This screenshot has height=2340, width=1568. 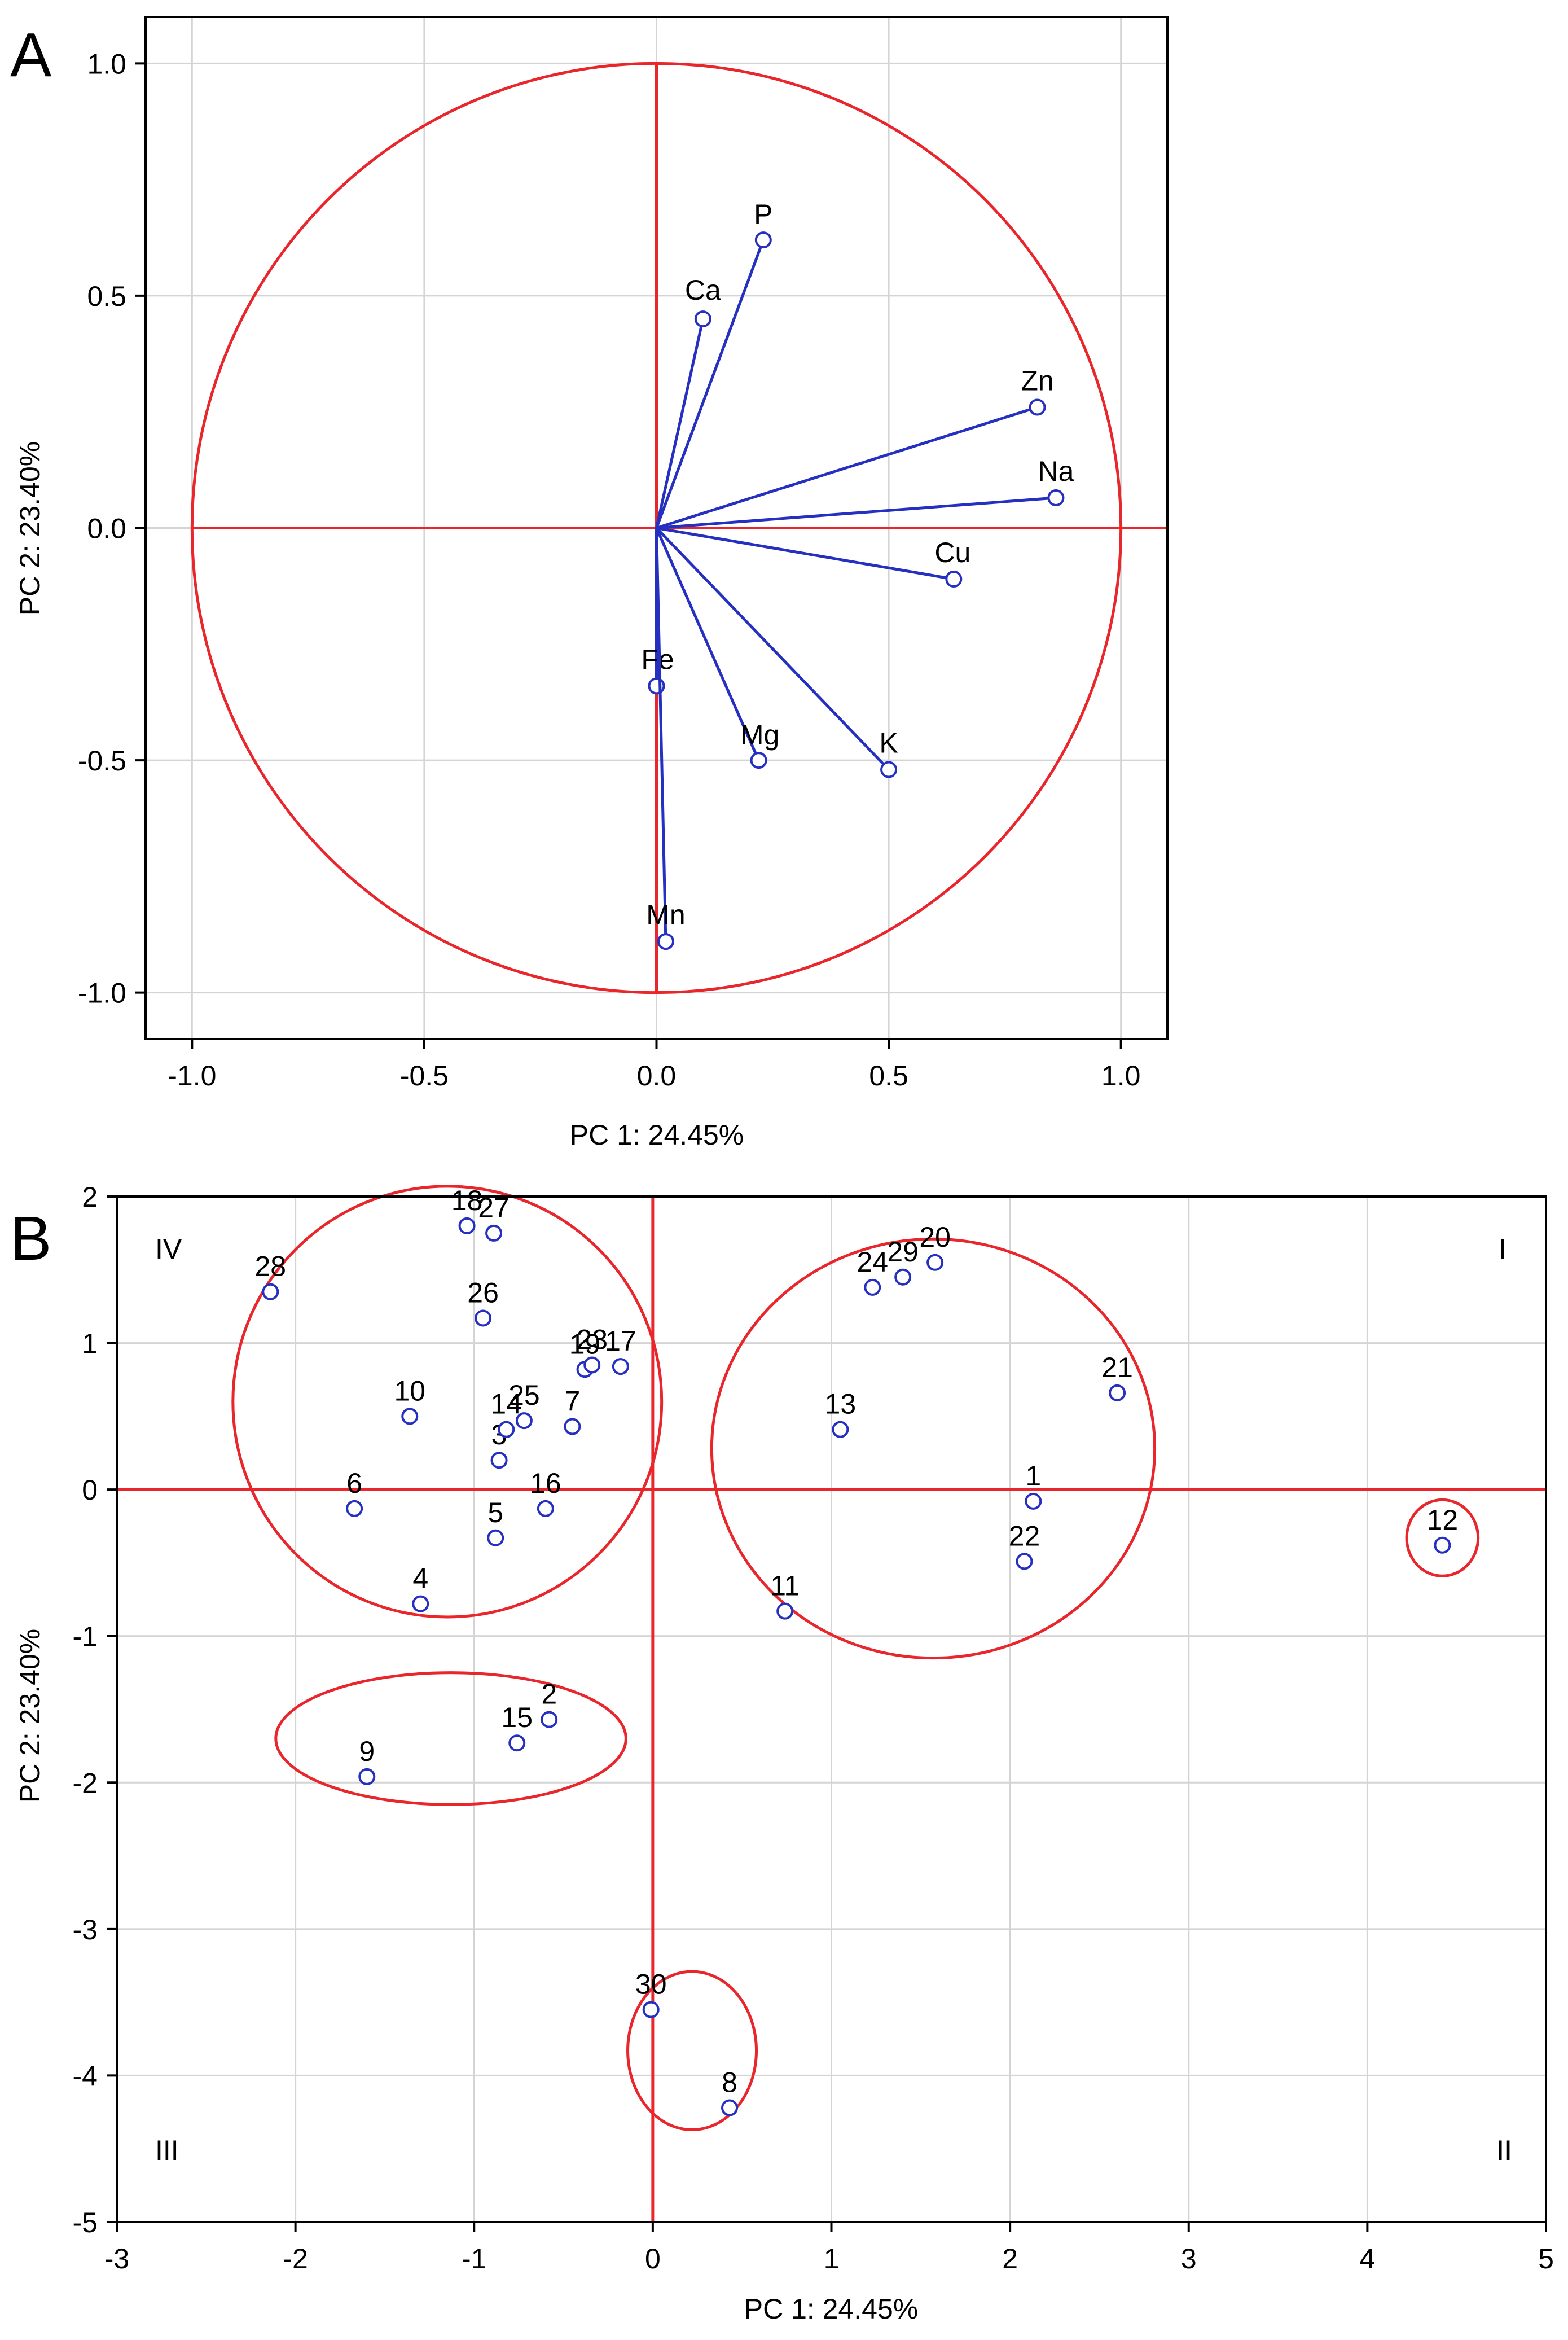 I want to click on panel-a-x-tick-label: 1.0, so click(x=1121, y=1076).